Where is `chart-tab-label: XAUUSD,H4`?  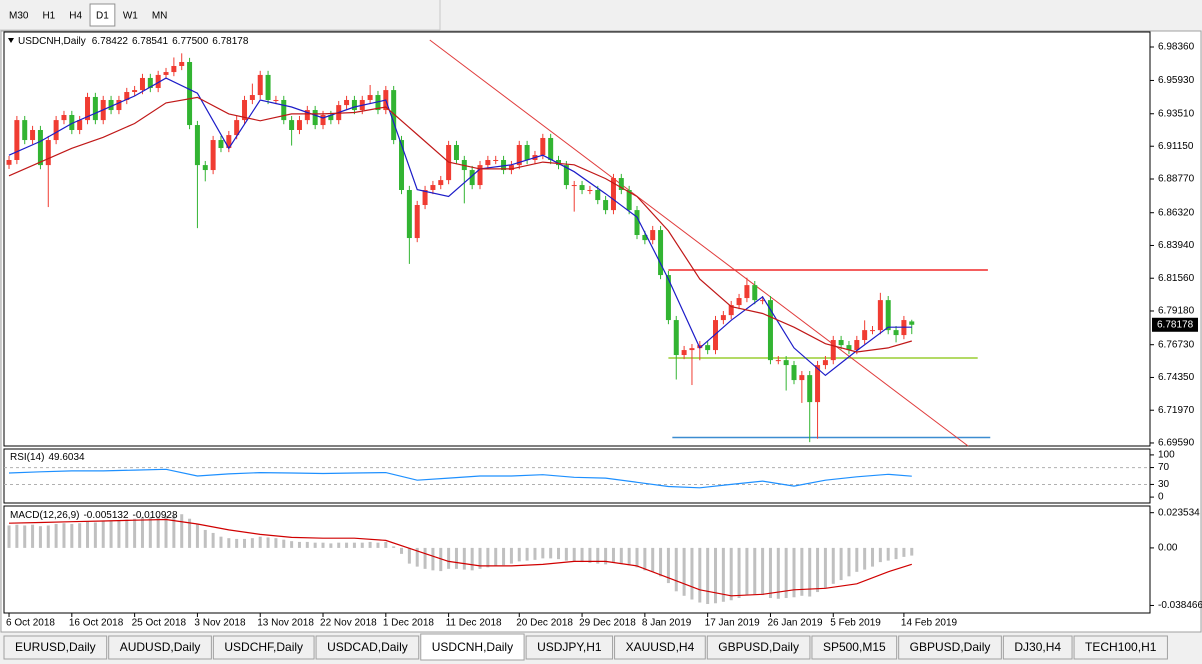 chart-tab-label: XAUUSD,H4 is located at coordinates (660, 647).